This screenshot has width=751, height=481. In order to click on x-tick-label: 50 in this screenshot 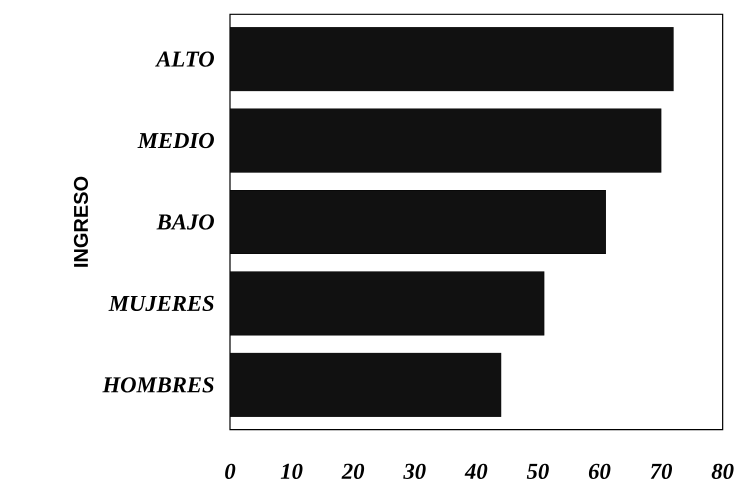, I will do `click(537, 471)`.